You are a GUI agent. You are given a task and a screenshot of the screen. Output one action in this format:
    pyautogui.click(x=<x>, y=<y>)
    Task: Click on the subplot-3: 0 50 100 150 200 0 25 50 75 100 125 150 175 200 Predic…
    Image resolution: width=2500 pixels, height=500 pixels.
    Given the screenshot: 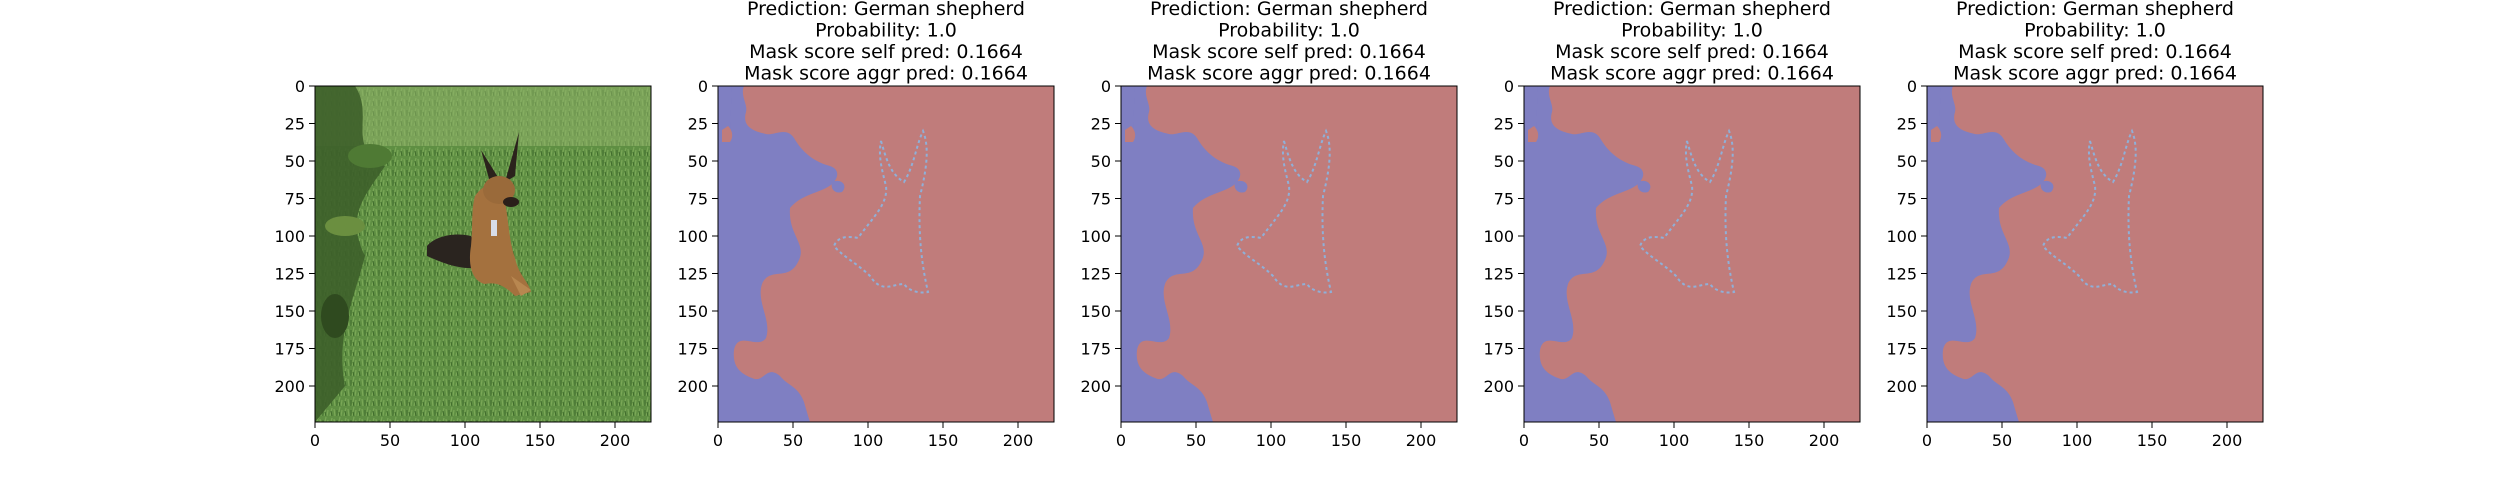 What is the action you would take?
    pyautogui.click(x=1269, y=225)
    